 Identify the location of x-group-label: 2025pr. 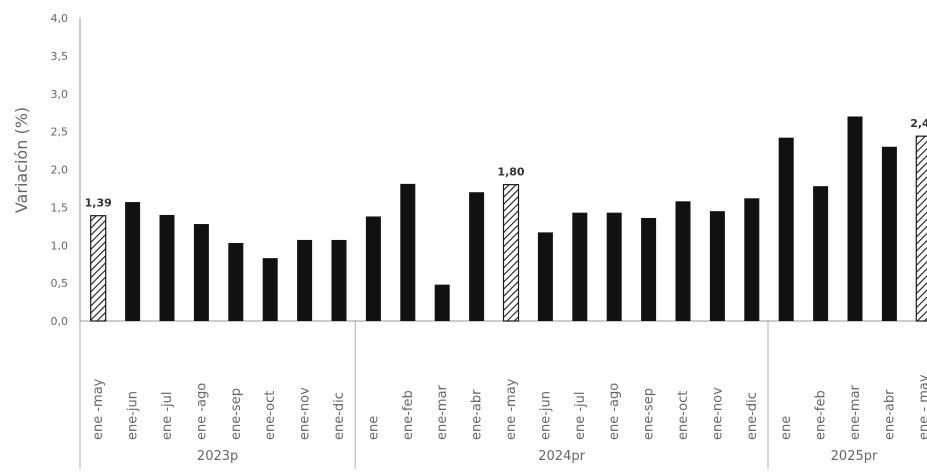
(854, 456).